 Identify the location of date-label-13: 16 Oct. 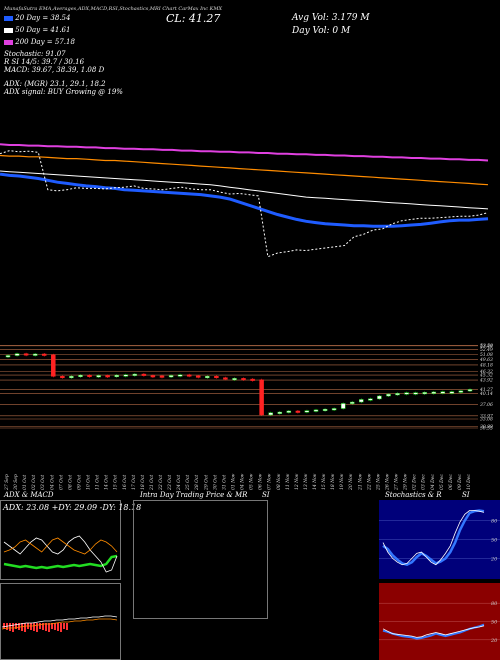
(125, 482).